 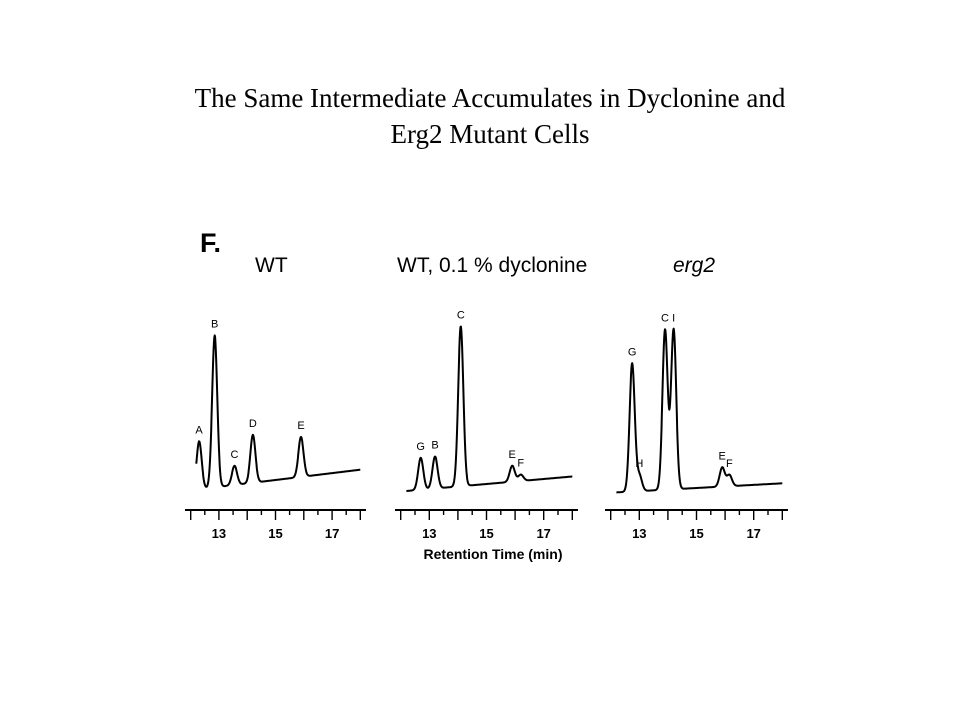 What do you see at coordinates (486, 533) in the screenshot?
I see `x-tick-label-2-15: 15` at bounding box center [486, 533].